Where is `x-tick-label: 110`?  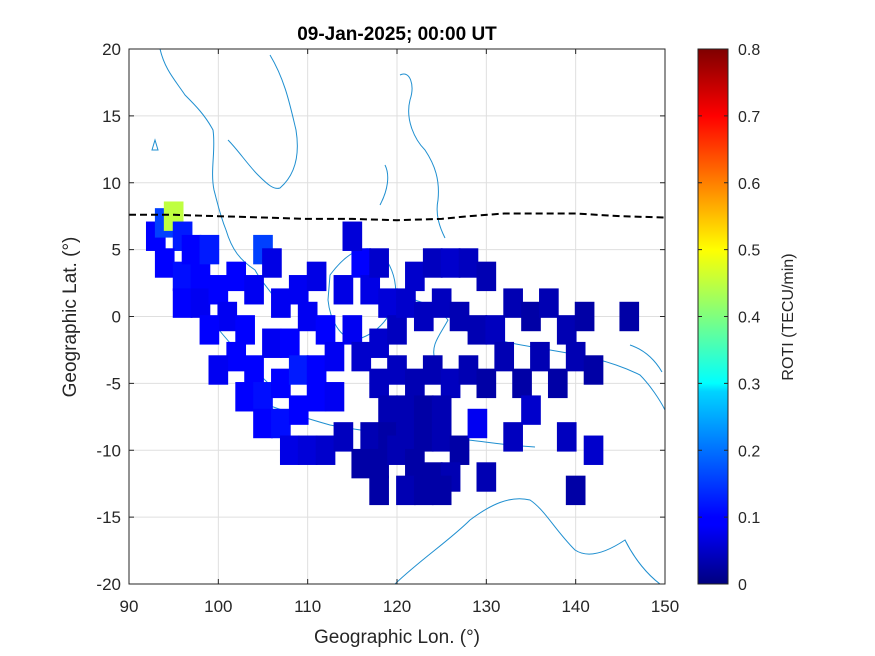
x-tick-label: 110 is located at coordinates (307, 606).